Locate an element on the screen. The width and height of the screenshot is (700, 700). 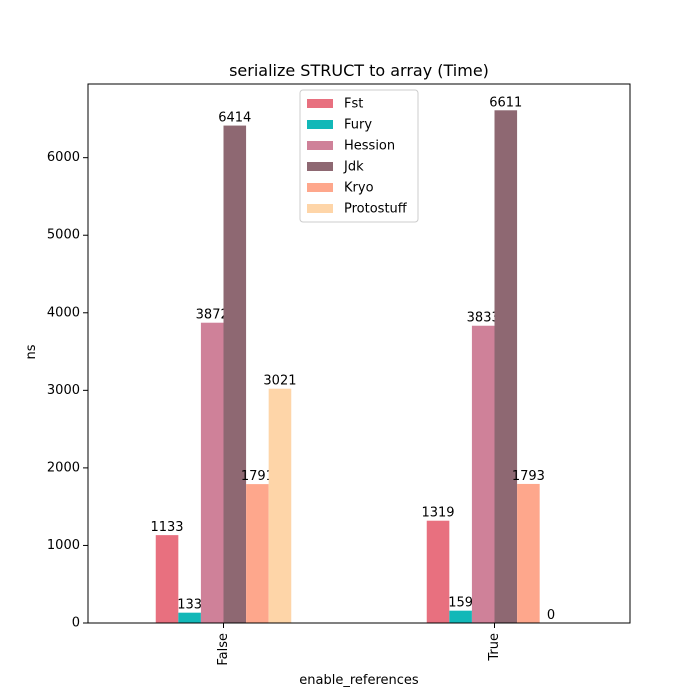
y-tick-label: 1000 is located at coordinates (63, 545).